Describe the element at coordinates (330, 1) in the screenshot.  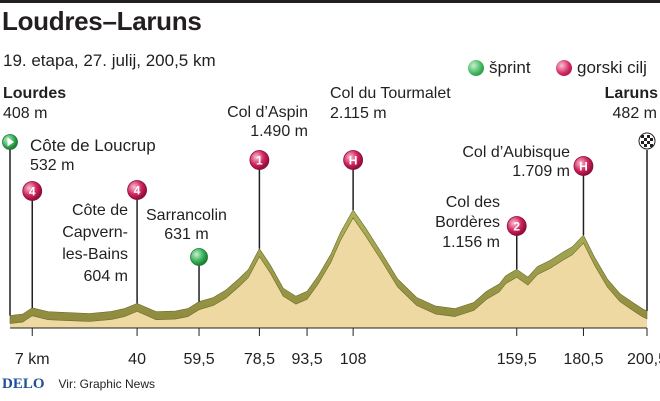
I see `top-rule` at that location.